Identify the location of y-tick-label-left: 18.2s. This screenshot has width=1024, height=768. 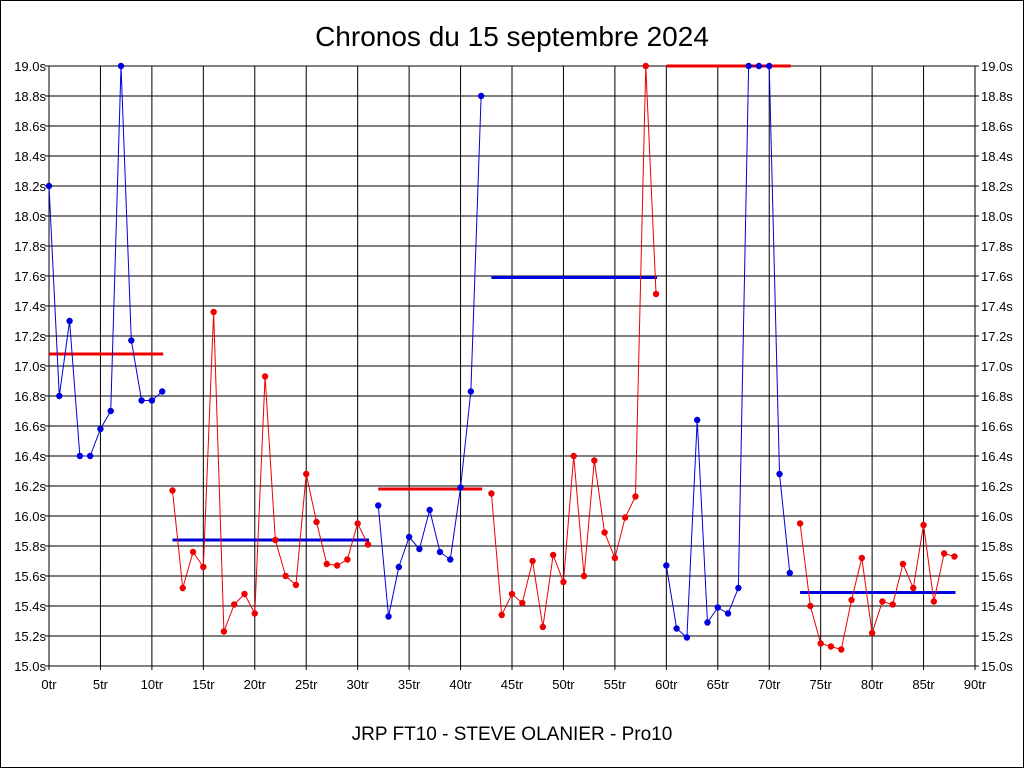
(30, 186).